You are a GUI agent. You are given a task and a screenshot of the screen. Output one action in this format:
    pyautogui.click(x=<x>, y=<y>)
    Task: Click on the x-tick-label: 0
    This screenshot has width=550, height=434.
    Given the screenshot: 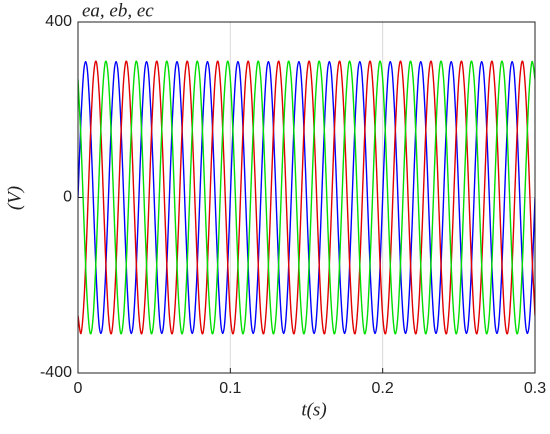 What is the action you would take?
    pyautogui.click(x=78, y=388)
    